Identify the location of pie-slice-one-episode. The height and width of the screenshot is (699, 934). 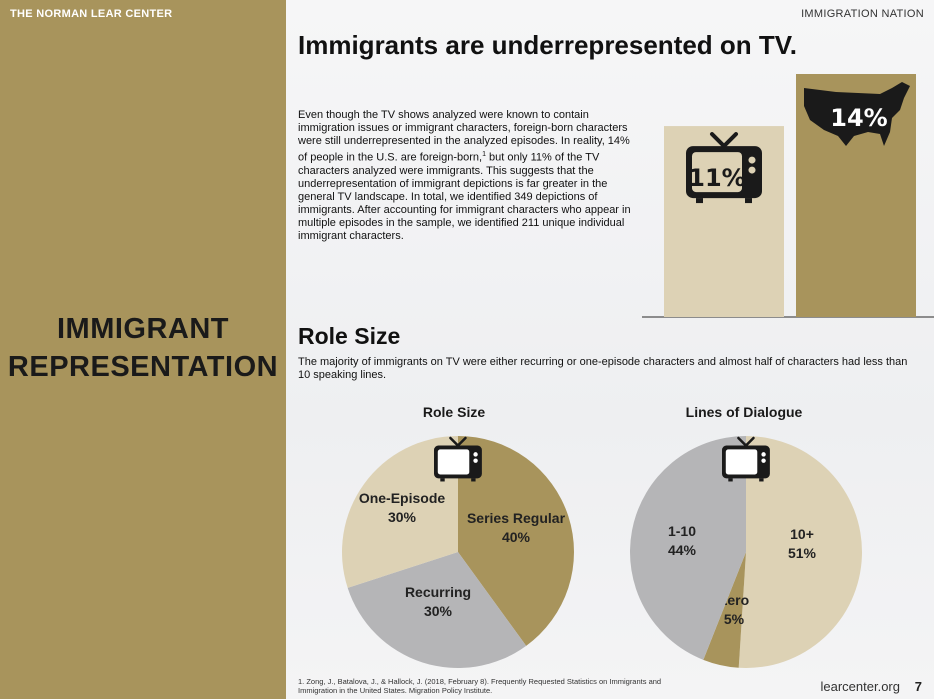
(400, 512).